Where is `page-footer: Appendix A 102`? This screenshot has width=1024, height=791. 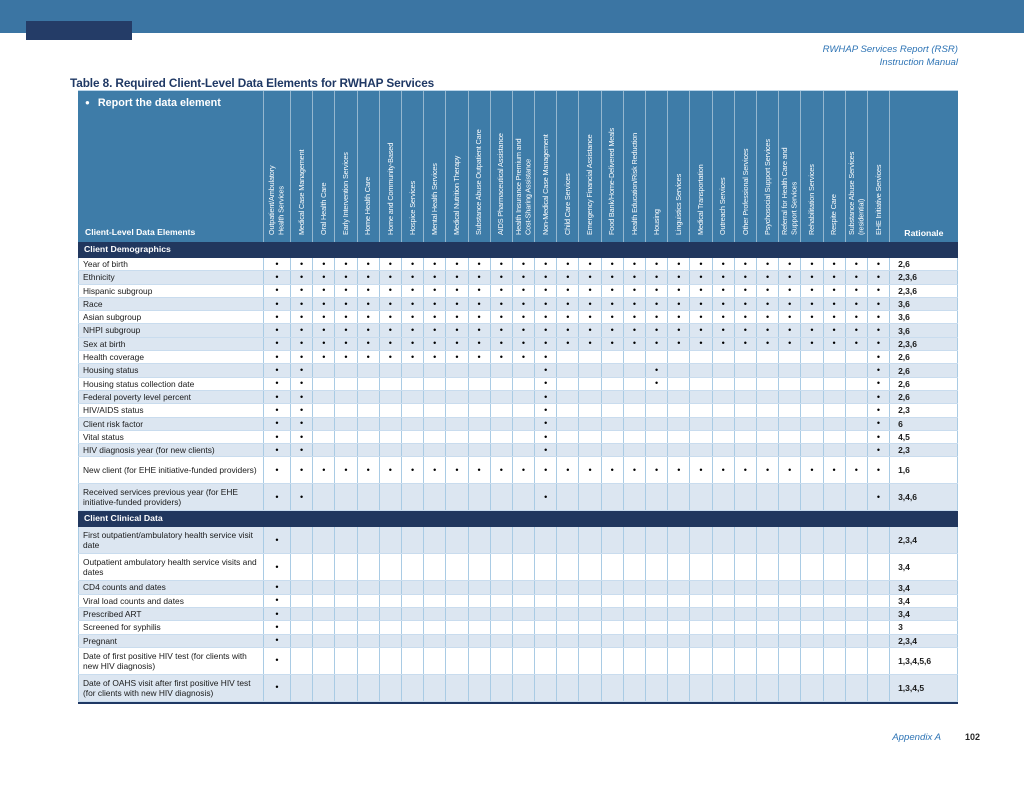 page-footer: Appendix A 102 is located at coordinates (529, 737).